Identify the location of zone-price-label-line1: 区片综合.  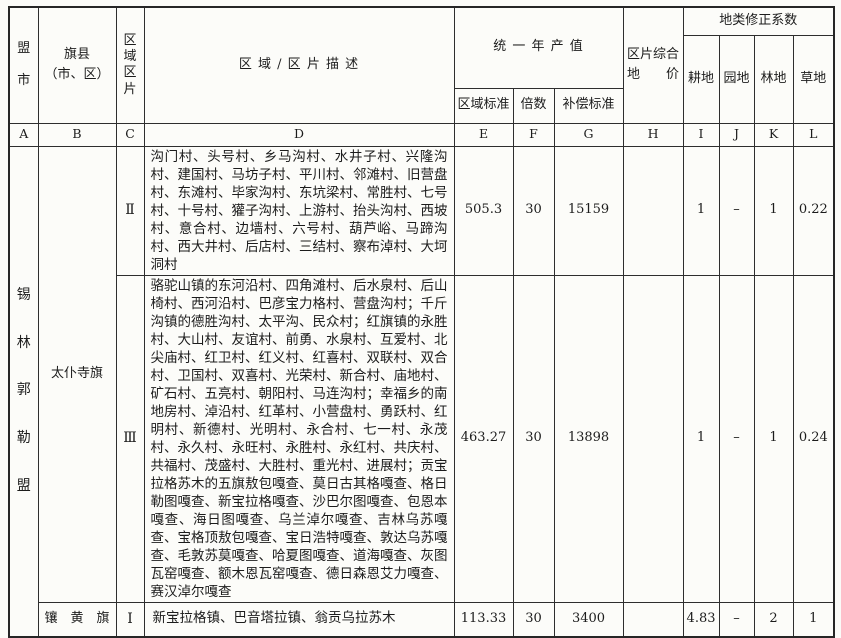
(653, 55).